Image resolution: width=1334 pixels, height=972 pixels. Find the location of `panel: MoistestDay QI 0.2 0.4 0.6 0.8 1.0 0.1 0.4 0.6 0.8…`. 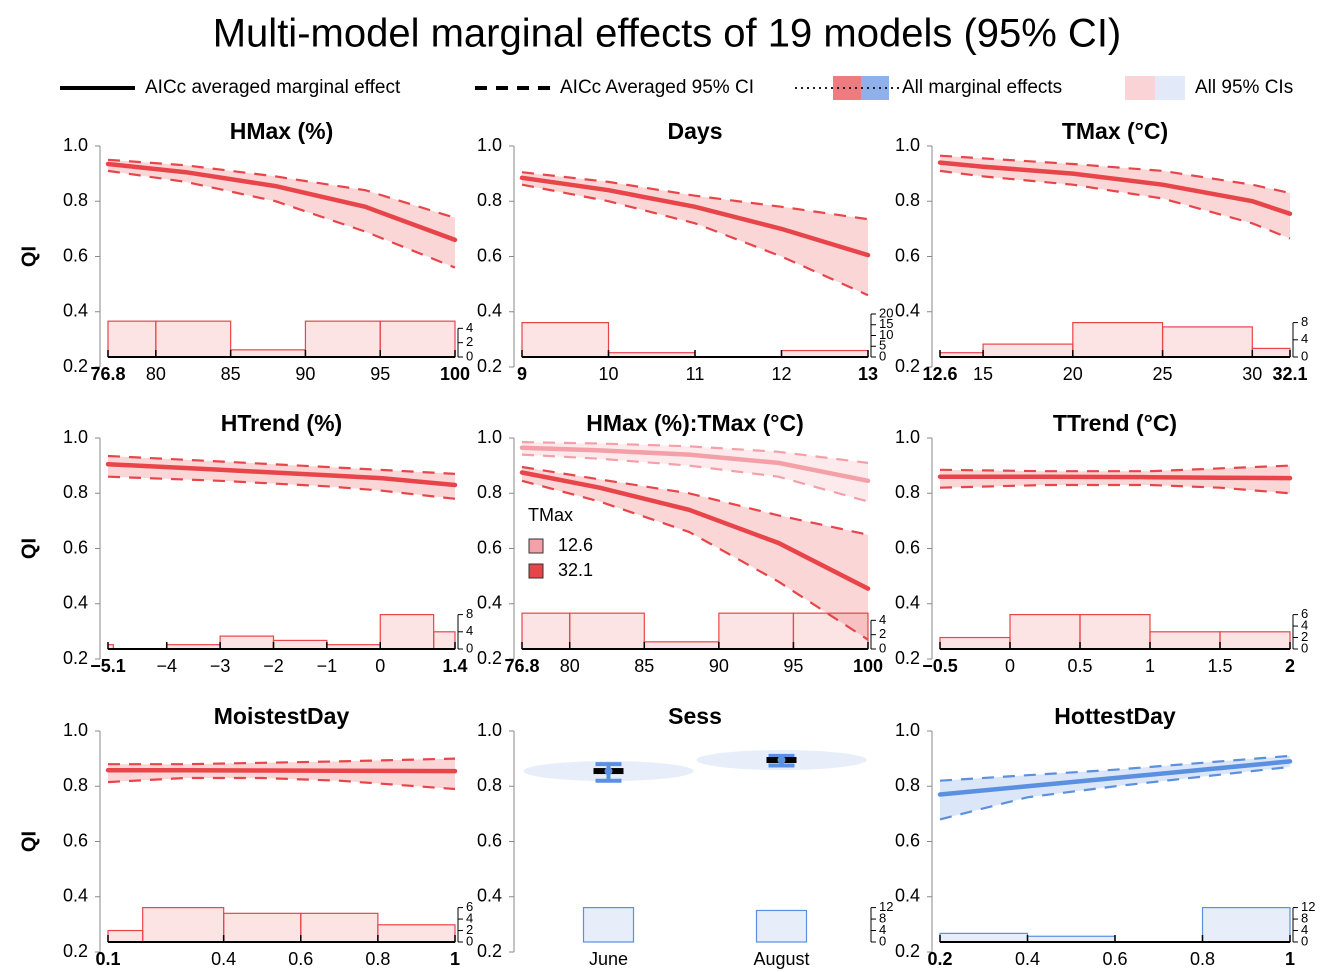

panel: MoistestDay QI 0.2 0.4 0.6 0.8 1.0 0.1 0.4 0.6 0.8… is located at coordinates (245, 836).